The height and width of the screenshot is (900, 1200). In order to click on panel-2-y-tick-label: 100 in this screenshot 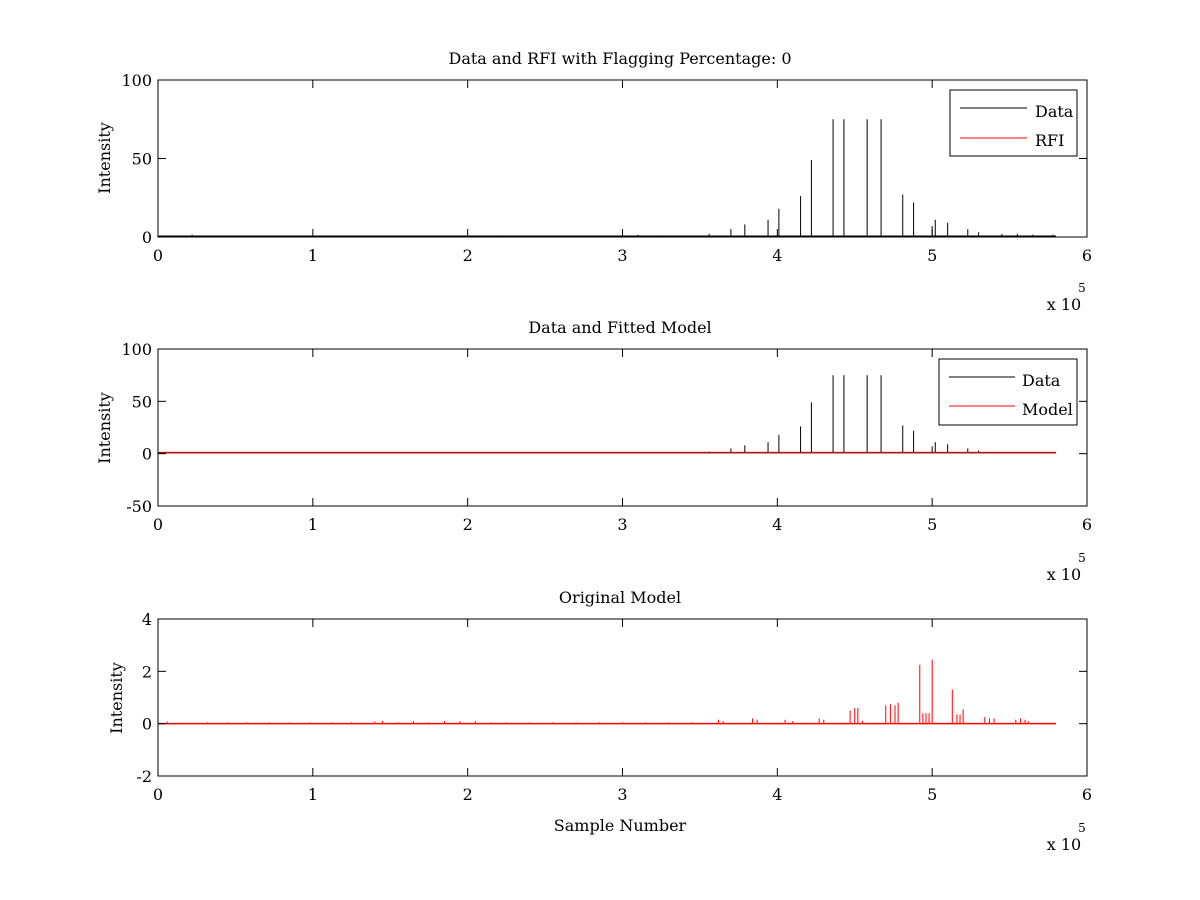, I will do `click(136, 349)`.